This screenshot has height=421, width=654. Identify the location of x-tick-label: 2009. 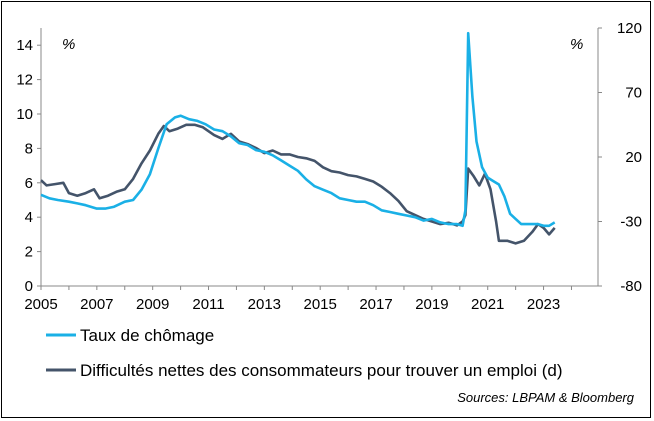
(152, 304).